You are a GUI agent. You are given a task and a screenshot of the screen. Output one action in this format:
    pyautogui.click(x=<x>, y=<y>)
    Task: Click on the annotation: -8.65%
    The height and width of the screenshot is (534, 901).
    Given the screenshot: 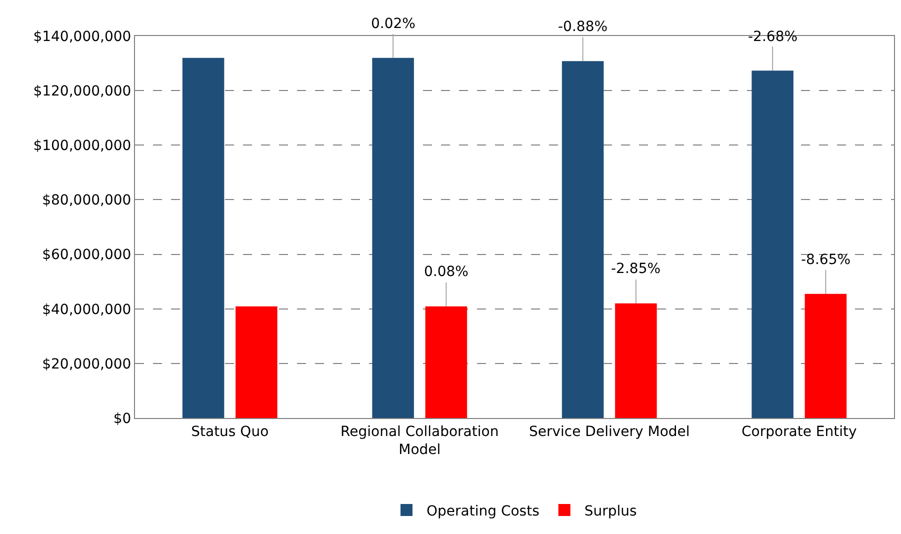 What is the action you would take?
    pyautogui.click(x=826, y=260)
    